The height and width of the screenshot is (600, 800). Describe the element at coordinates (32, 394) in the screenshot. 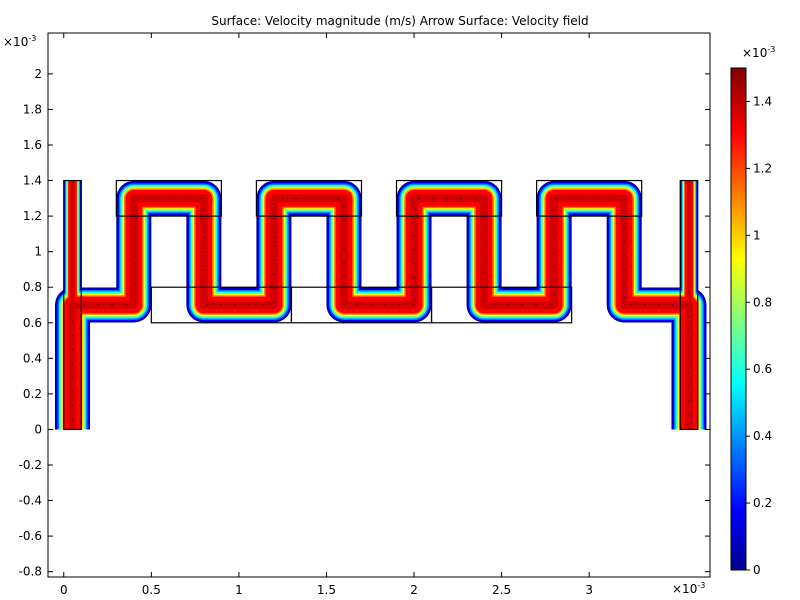

I see `y-tick-label: 0.2` at that location.